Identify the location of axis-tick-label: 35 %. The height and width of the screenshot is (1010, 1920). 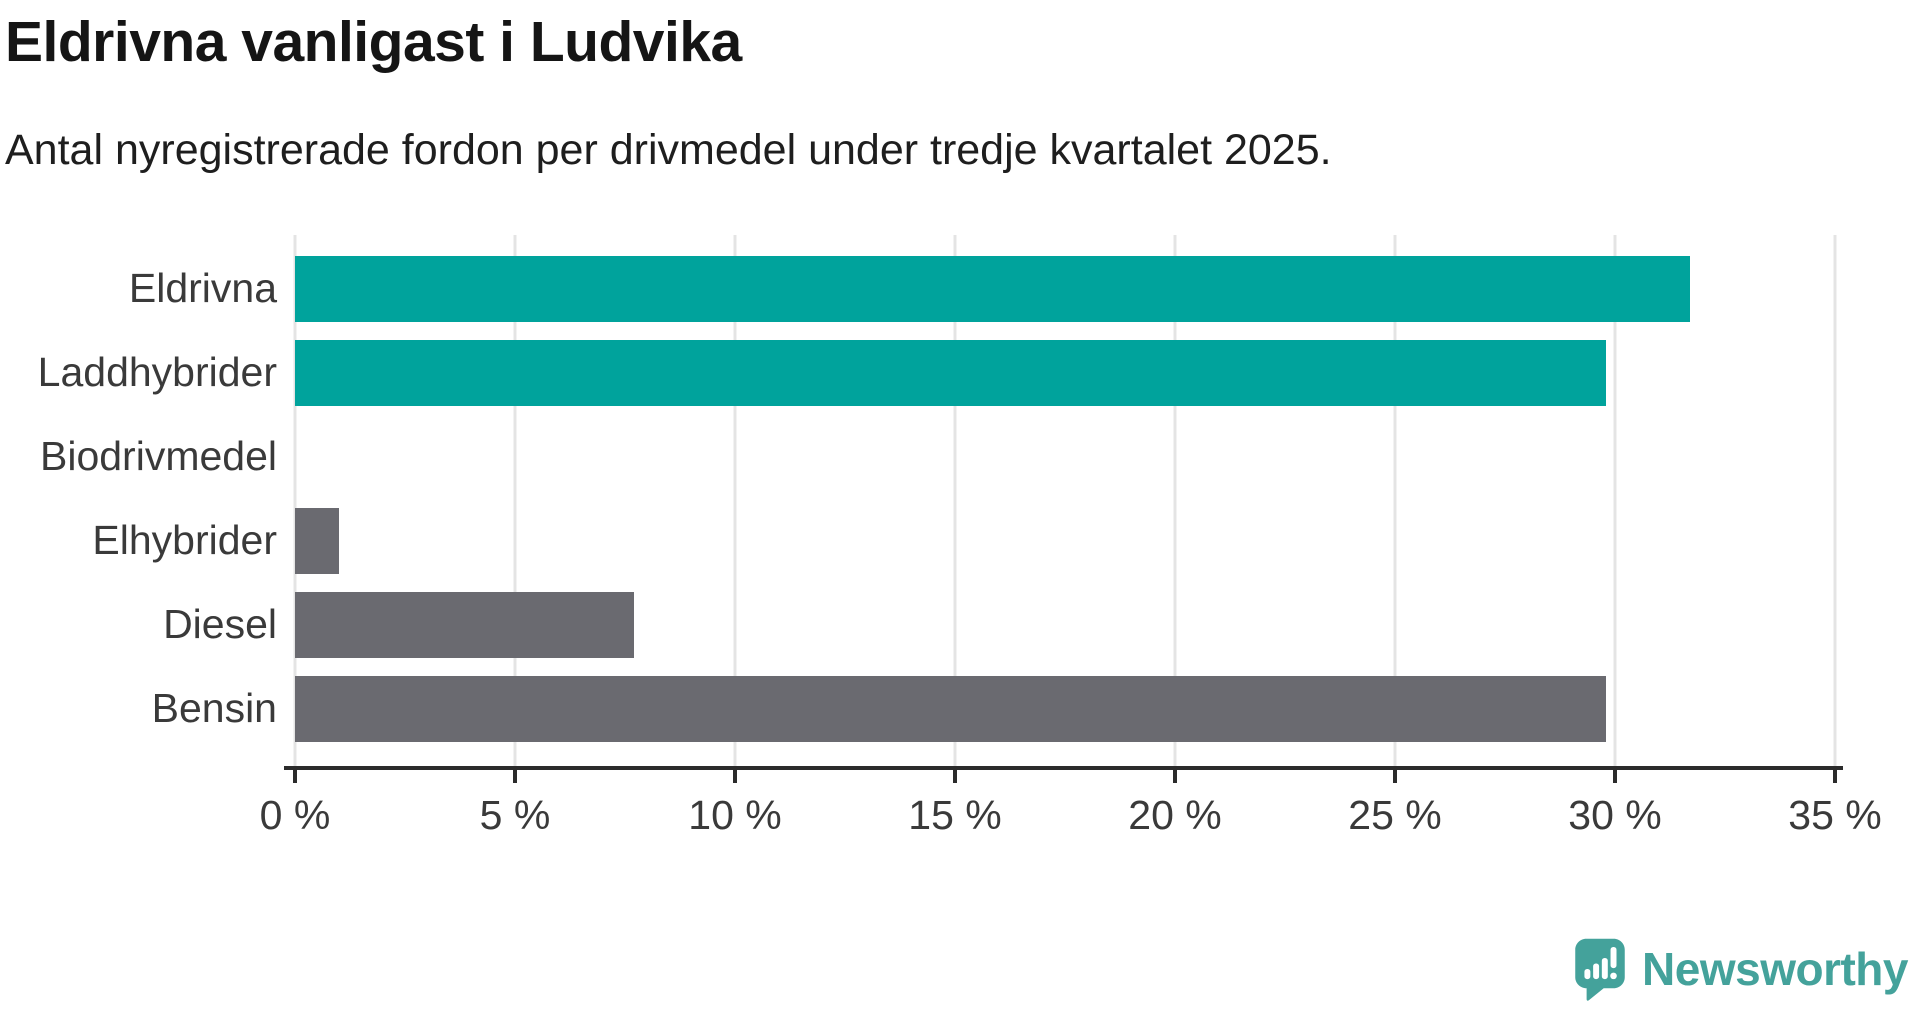
(1835, 814).